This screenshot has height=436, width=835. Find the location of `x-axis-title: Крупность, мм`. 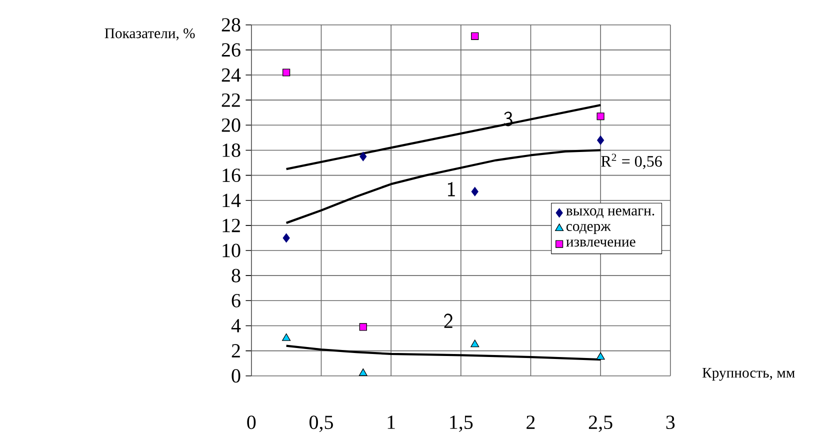

x-axis-title: Крупность, мм is located at coordinates (748, 374).